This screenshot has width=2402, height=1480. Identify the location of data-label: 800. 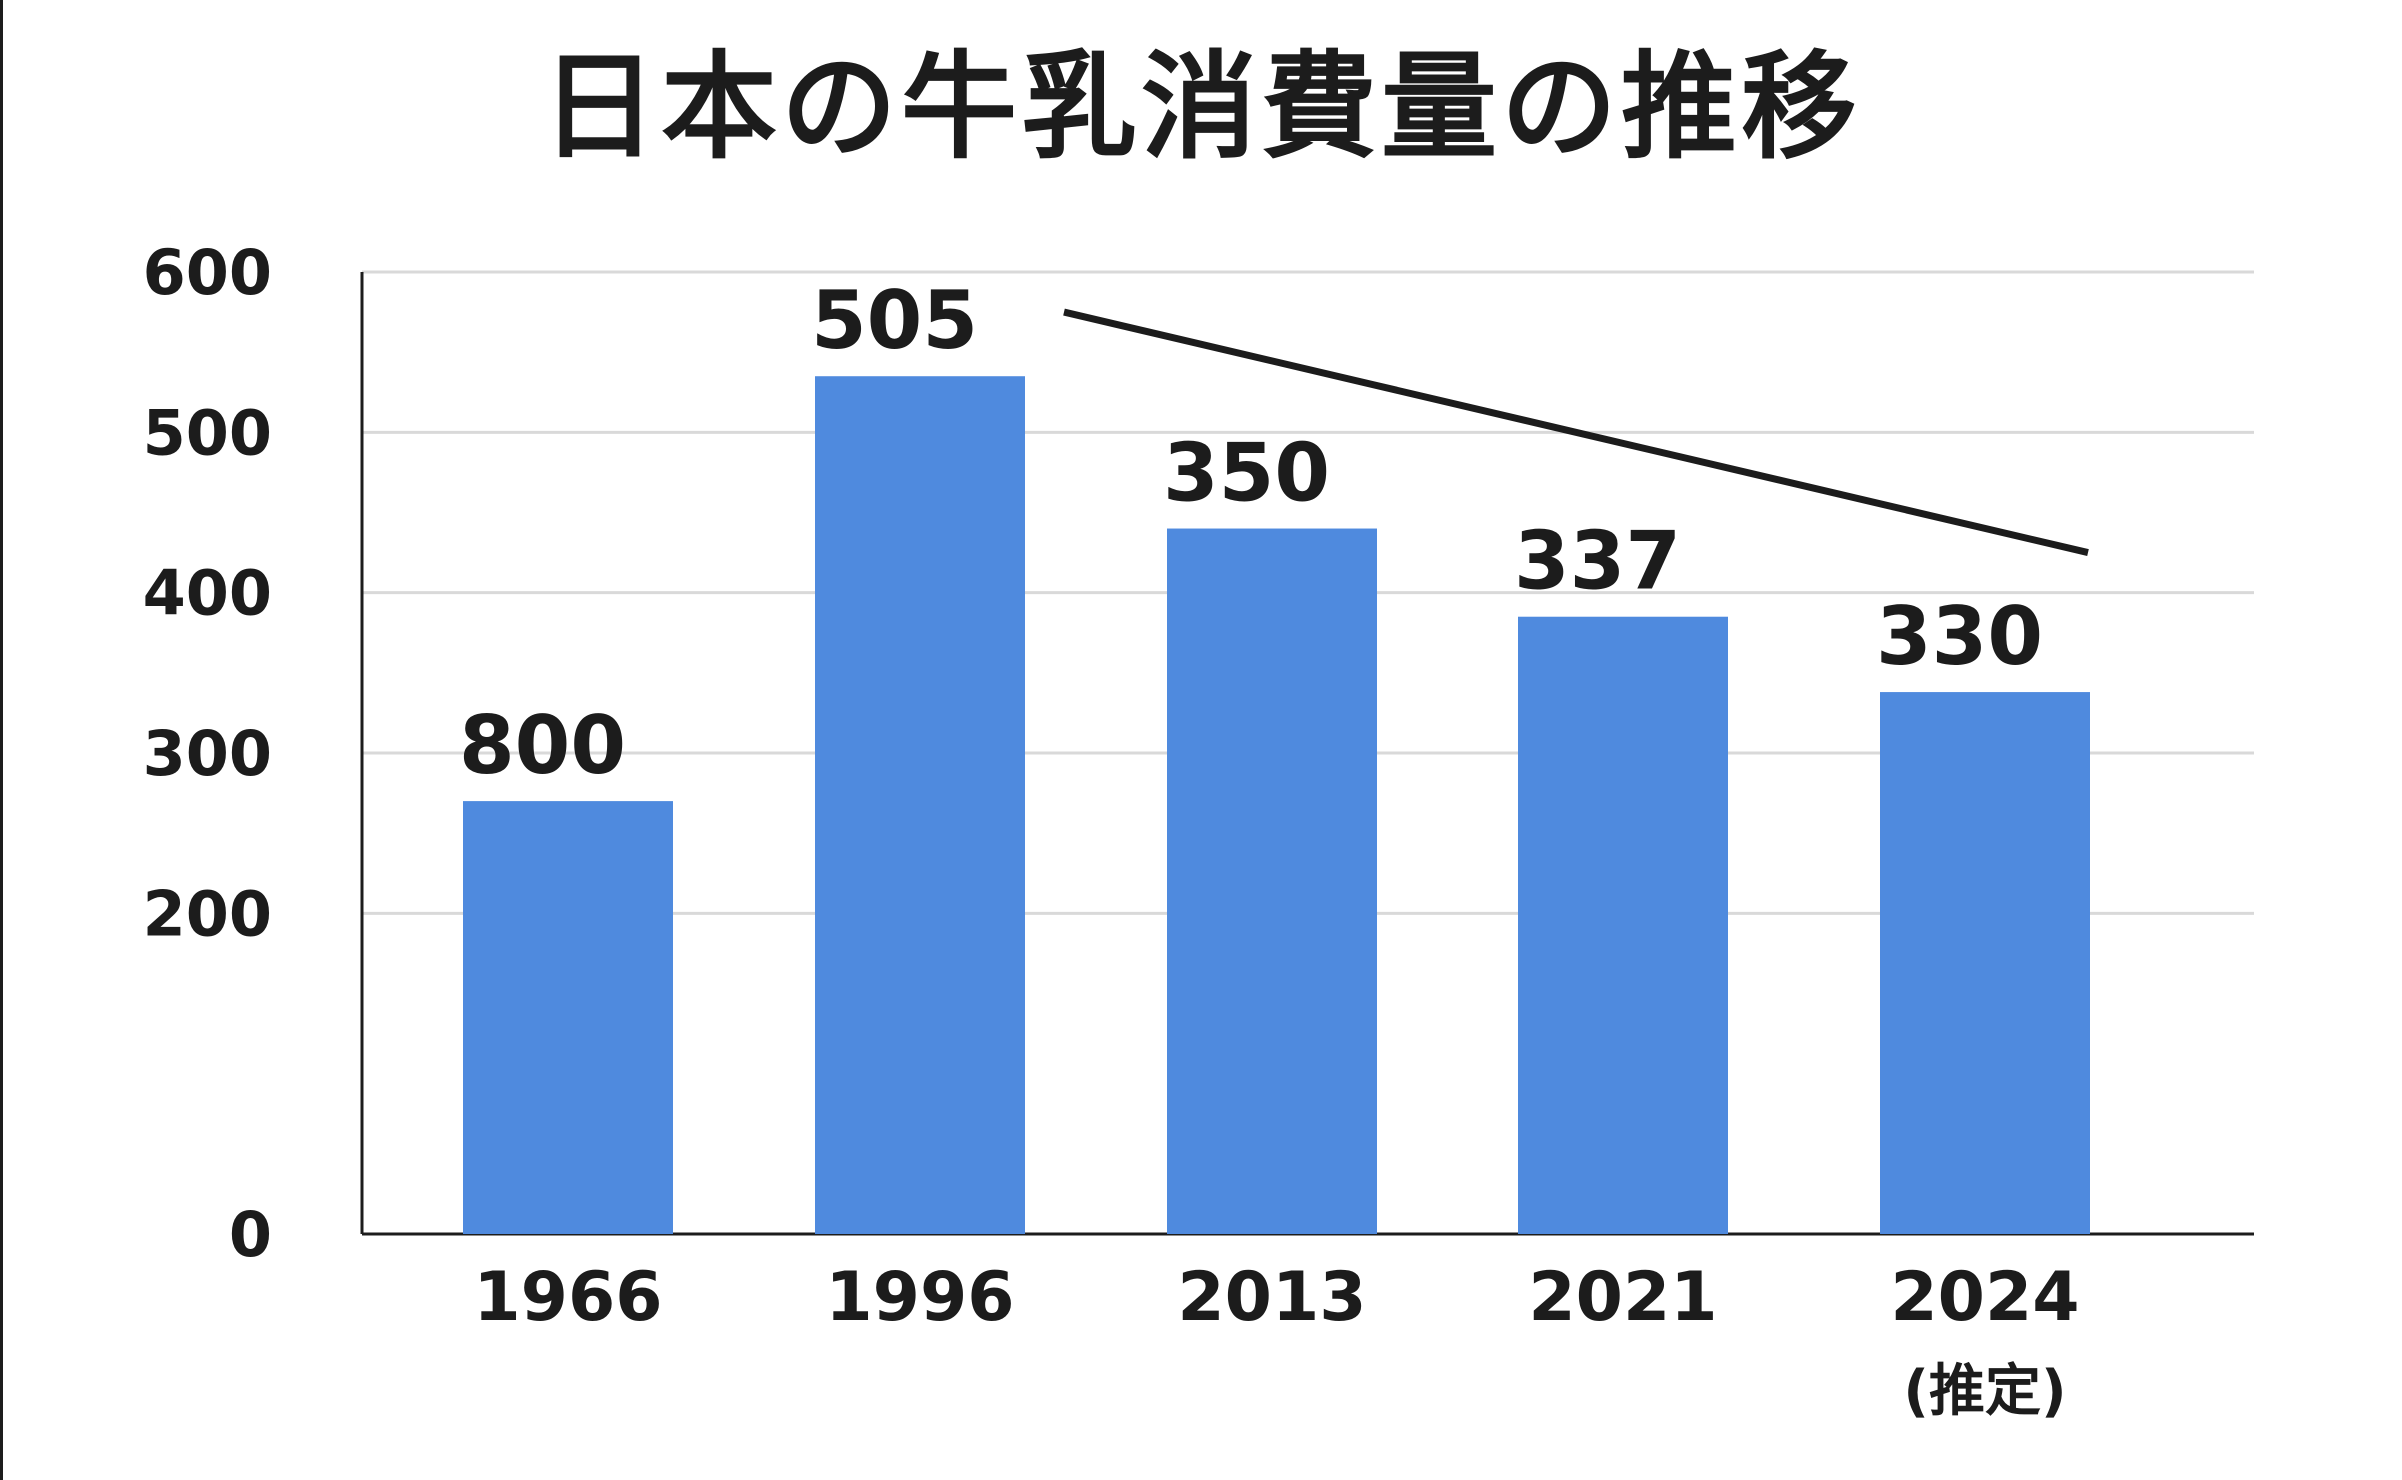
(542, 745).